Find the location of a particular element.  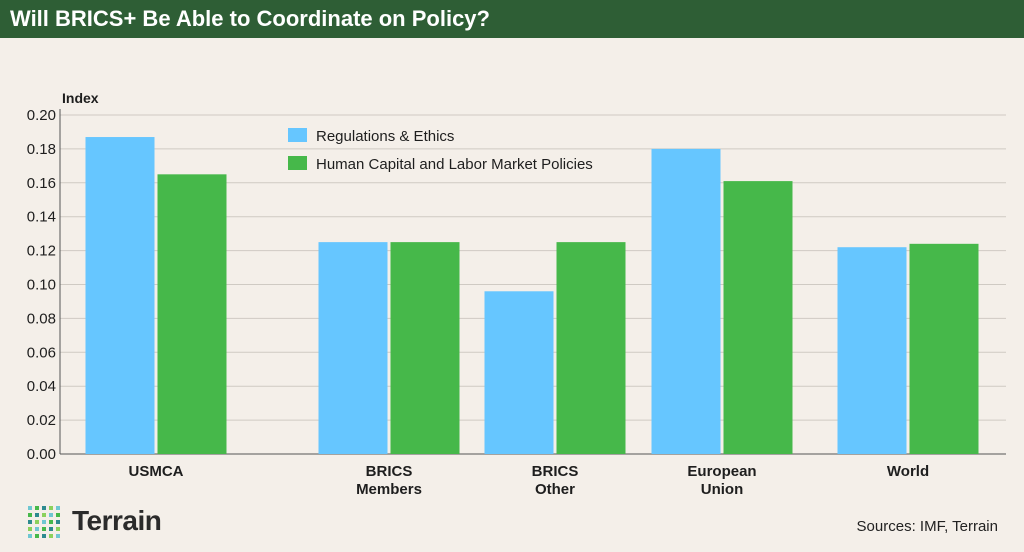

y-tick-label: 0.08 is located at coordinates (41, 318).